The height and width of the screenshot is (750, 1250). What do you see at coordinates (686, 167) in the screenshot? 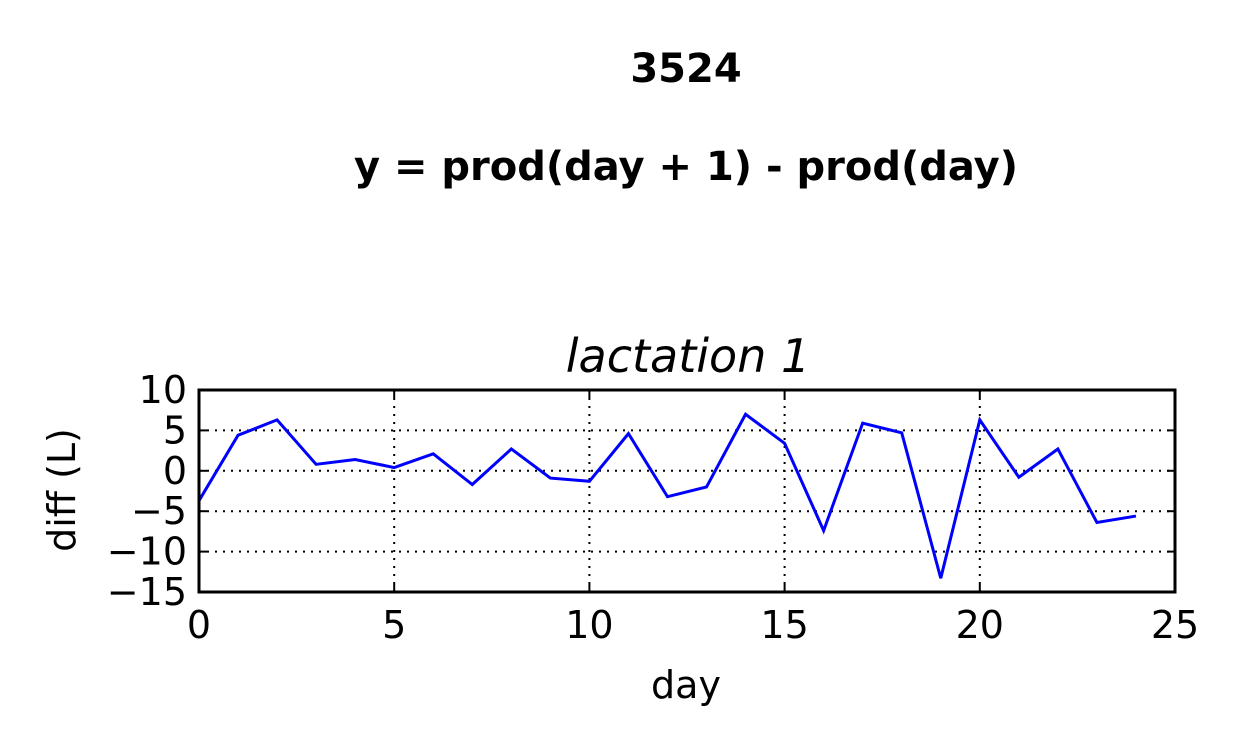
I see `figure-subtitle-formula: y = prod(day + 1) - prod(day)` at bounding box center [686, 167].